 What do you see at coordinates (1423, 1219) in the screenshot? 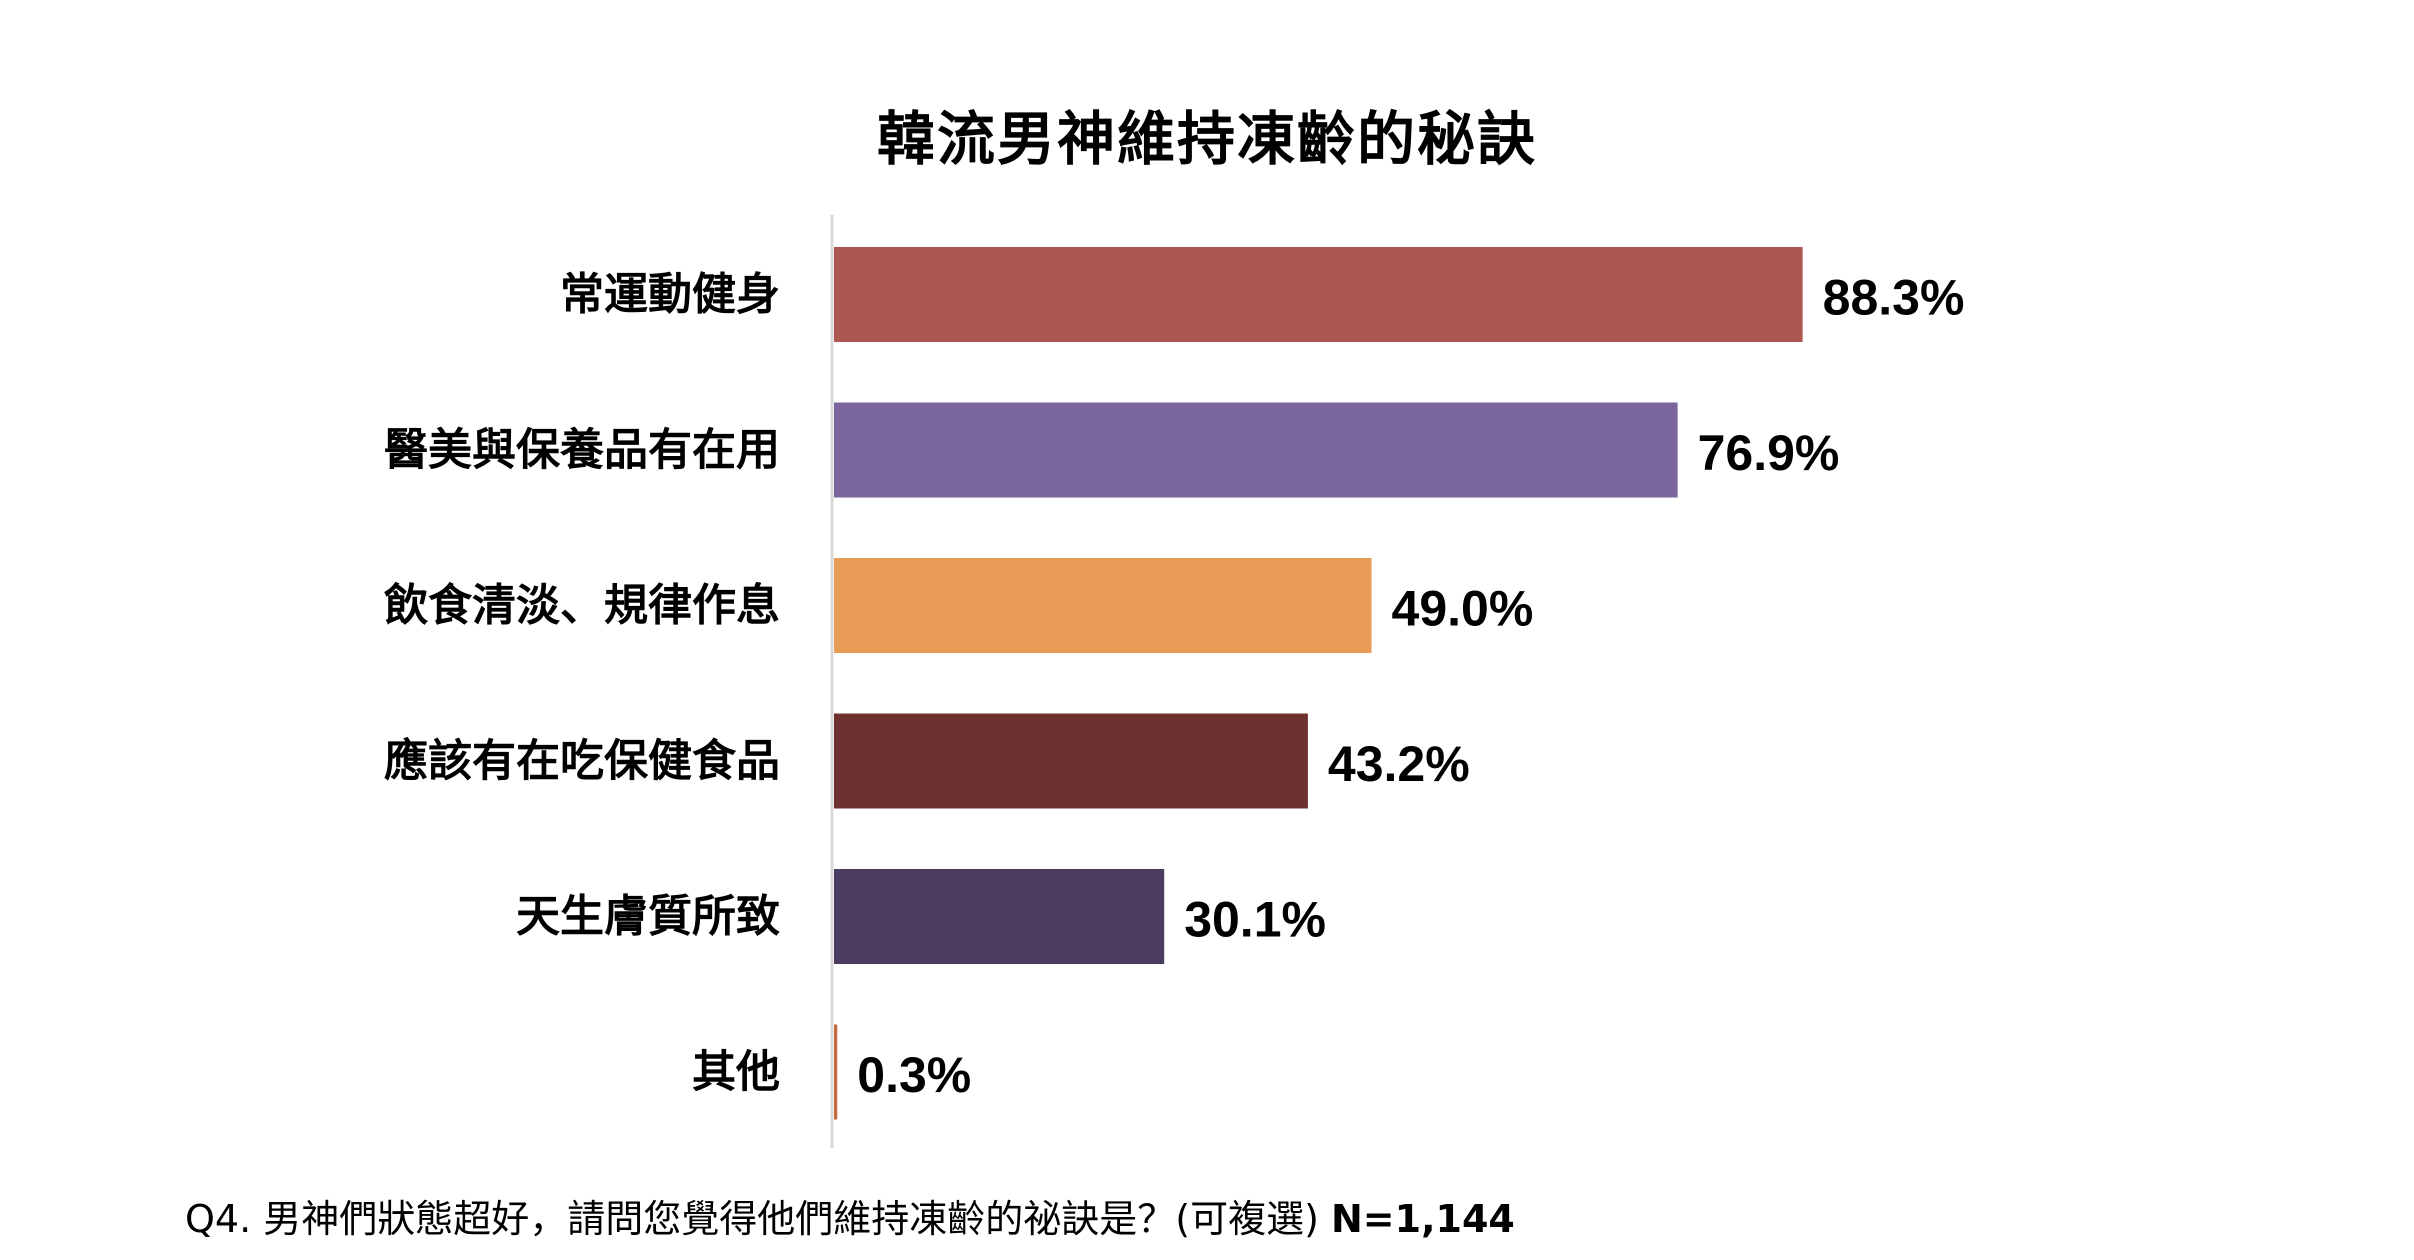
I see `footnote-sample-size: N=1,144` at bounding box center [1423, 1219].